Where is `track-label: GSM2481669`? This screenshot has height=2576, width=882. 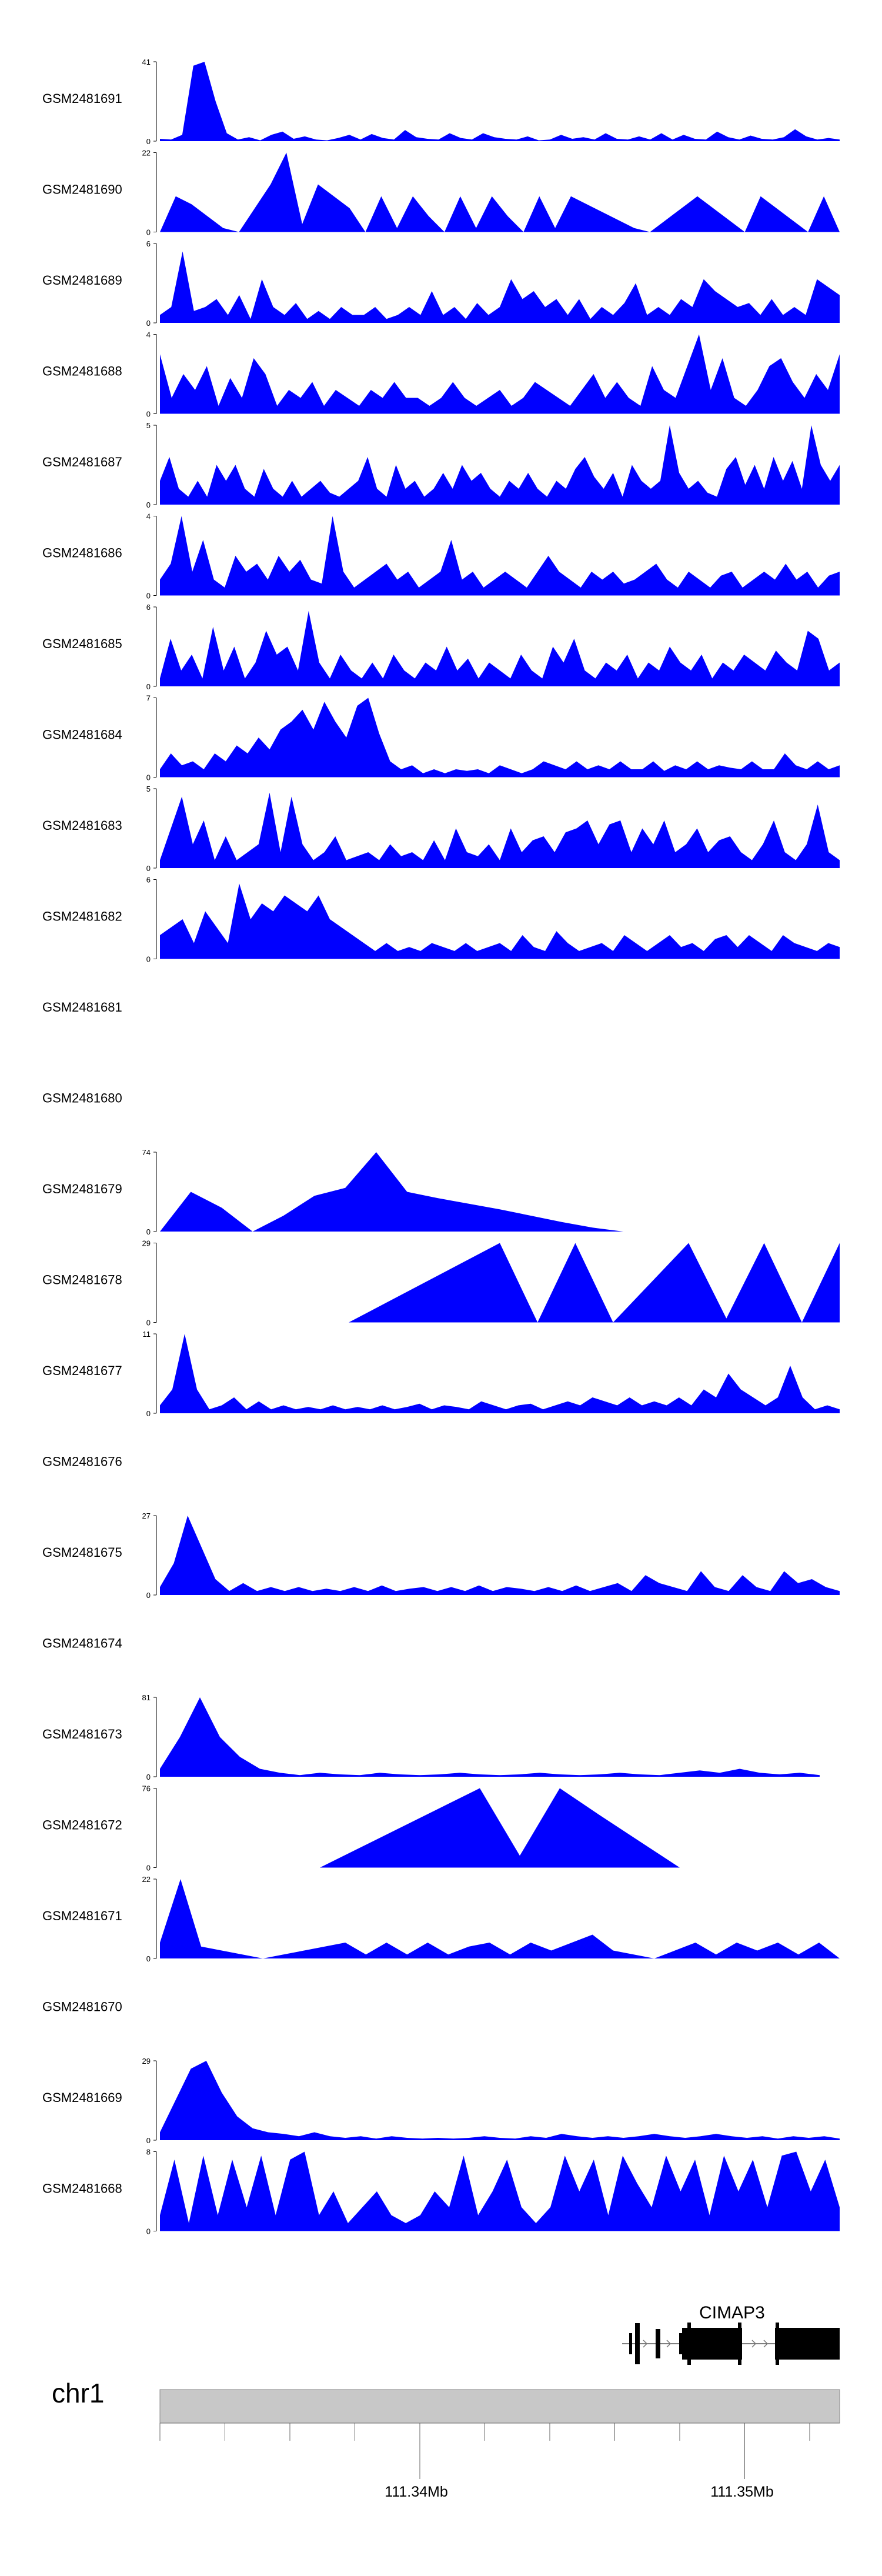 track-label: GSM2481669 is located at coordinates (82, 2097).